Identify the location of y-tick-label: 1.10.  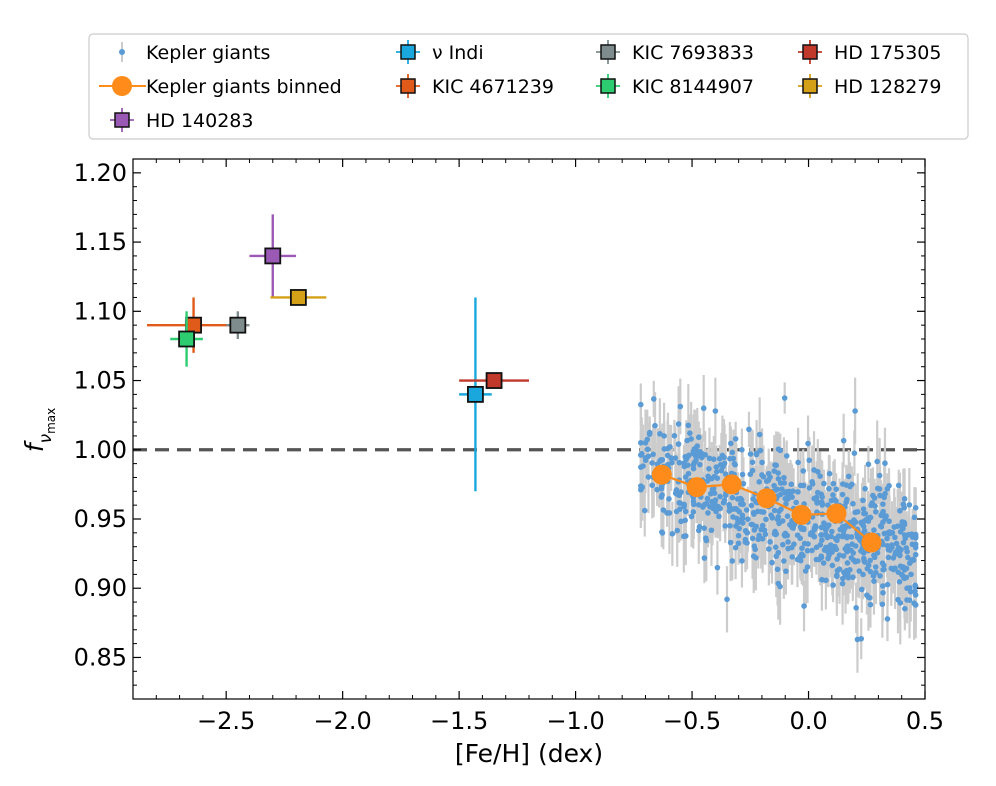
(100, 311).